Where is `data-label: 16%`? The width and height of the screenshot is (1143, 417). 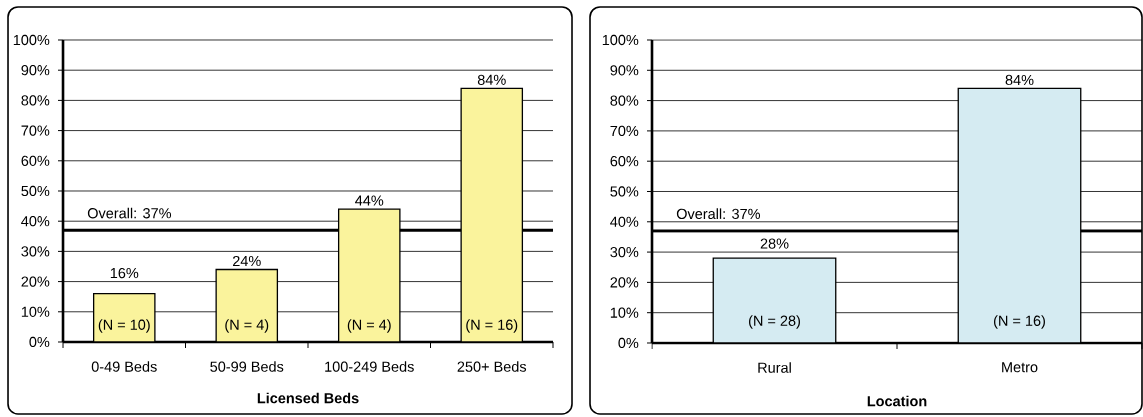 data-label: 16% is located at coordinates (124, 273).